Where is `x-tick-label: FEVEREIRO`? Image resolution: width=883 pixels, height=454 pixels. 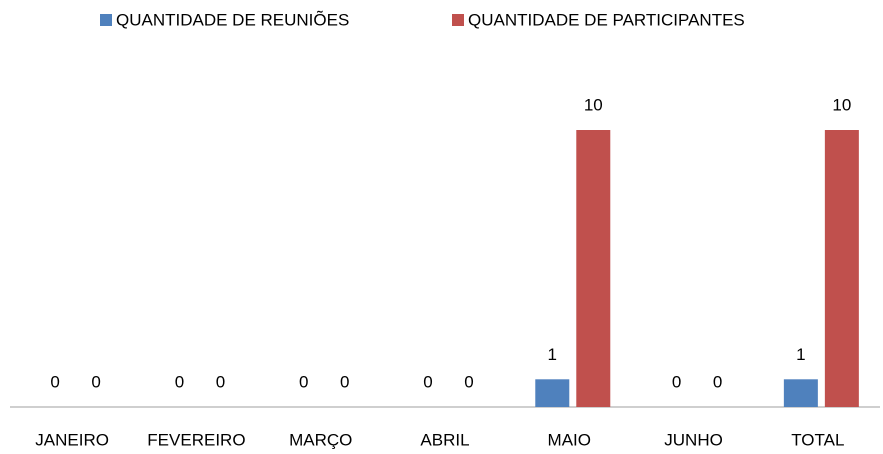
x-tick-label: FEVEREIRO is located at coordinates (196, 439).